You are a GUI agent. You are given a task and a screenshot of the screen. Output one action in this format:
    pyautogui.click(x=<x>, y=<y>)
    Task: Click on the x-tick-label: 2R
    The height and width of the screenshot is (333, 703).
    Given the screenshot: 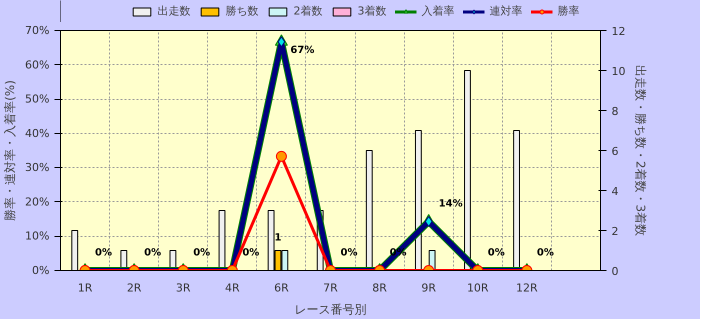 What is the action you would take?
    pyautogui.click(x=134, y=288)
    